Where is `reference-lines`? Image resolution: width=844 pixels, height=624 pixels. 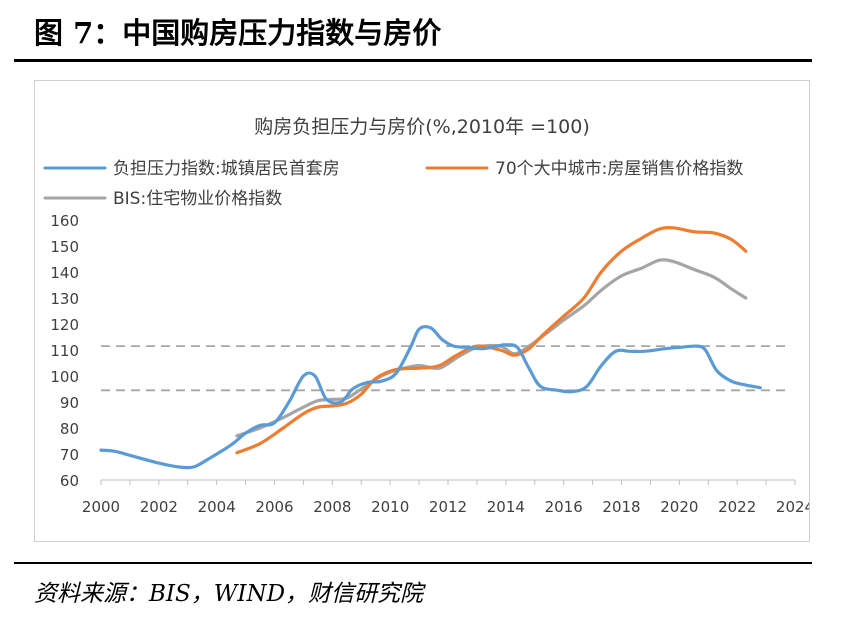 reference-lines is located at coordinates (446, 368).